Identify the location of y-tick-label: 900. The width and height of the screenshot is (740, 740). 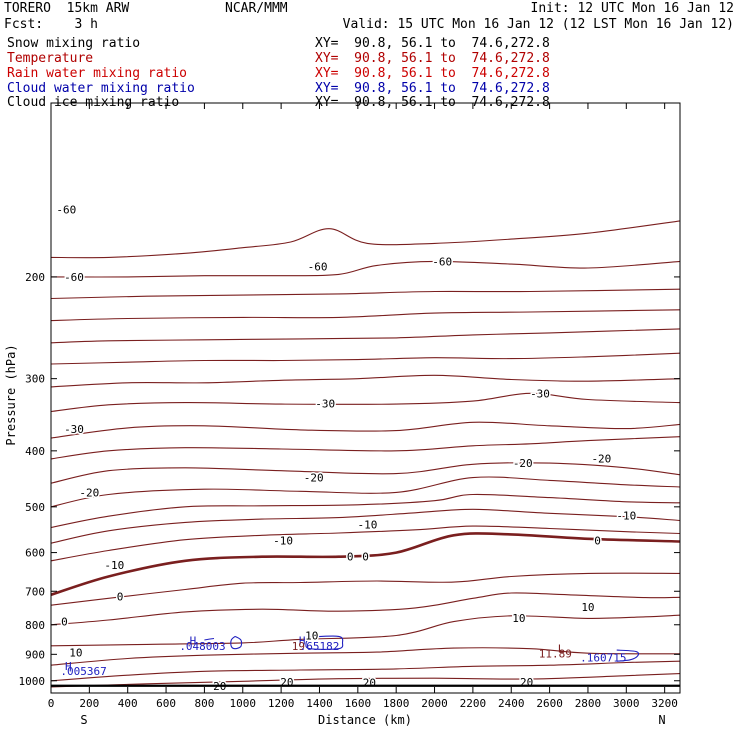
(35, 654).